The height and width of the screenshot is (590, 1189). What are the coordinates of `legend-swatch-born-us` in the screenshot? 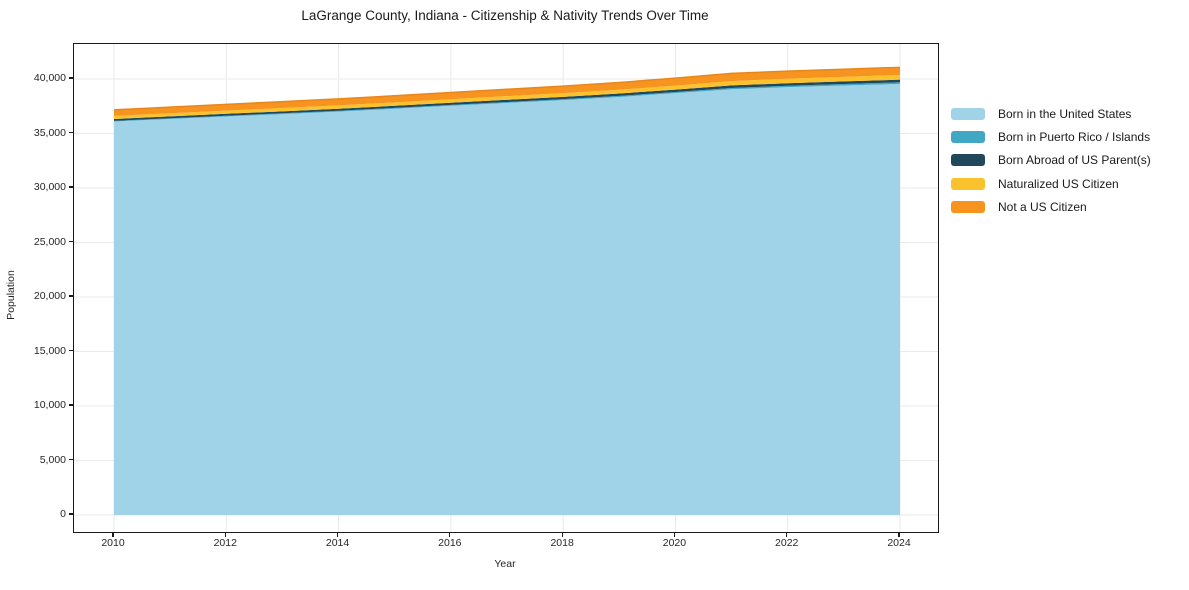 It's located at (968, 113).